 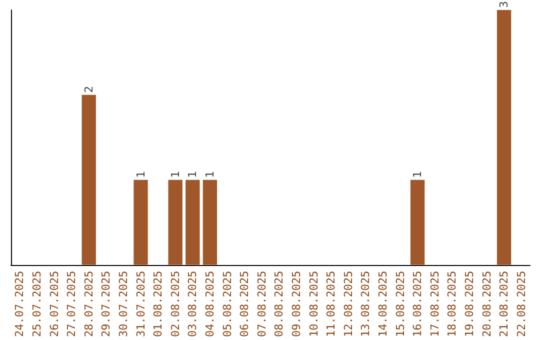 What do you see at coordinates (141, 304) in the screenshot?
I see `x-tick-label: 31.07.2025` at bounding box center [141, 304].